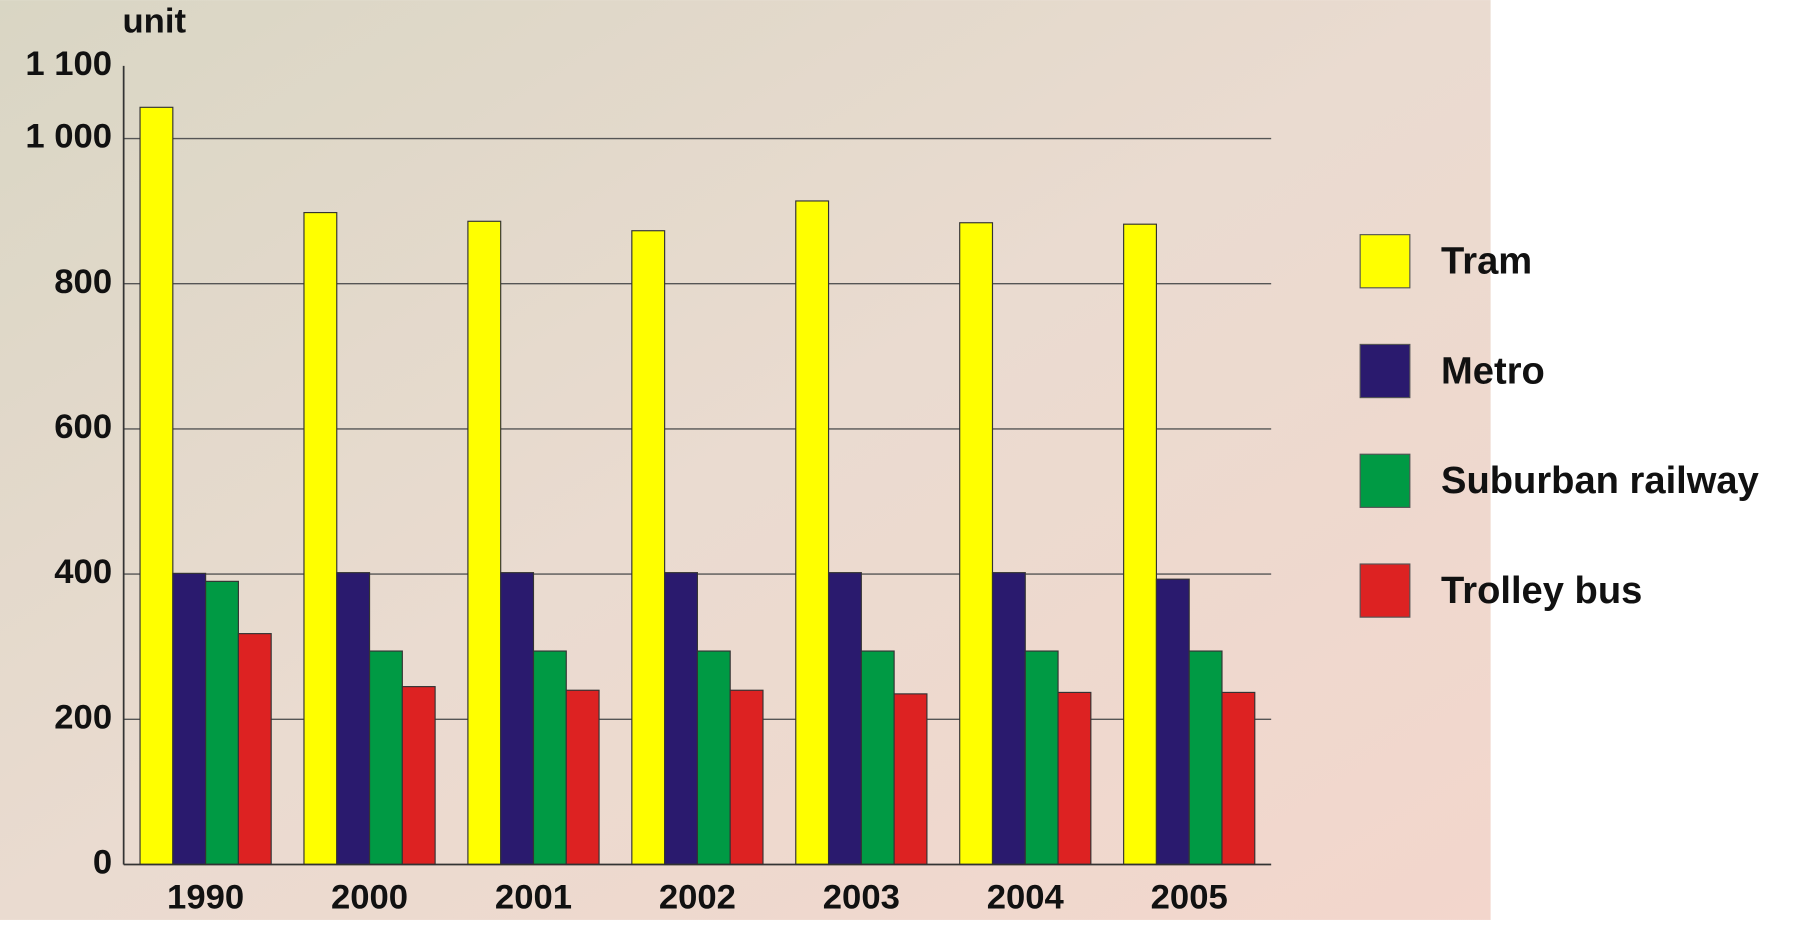 This screenshot has width=1812, height=925. Describe the element at coordinates (861, 897) in the screenshot. I see `x-tick-label: 2003` at that location.